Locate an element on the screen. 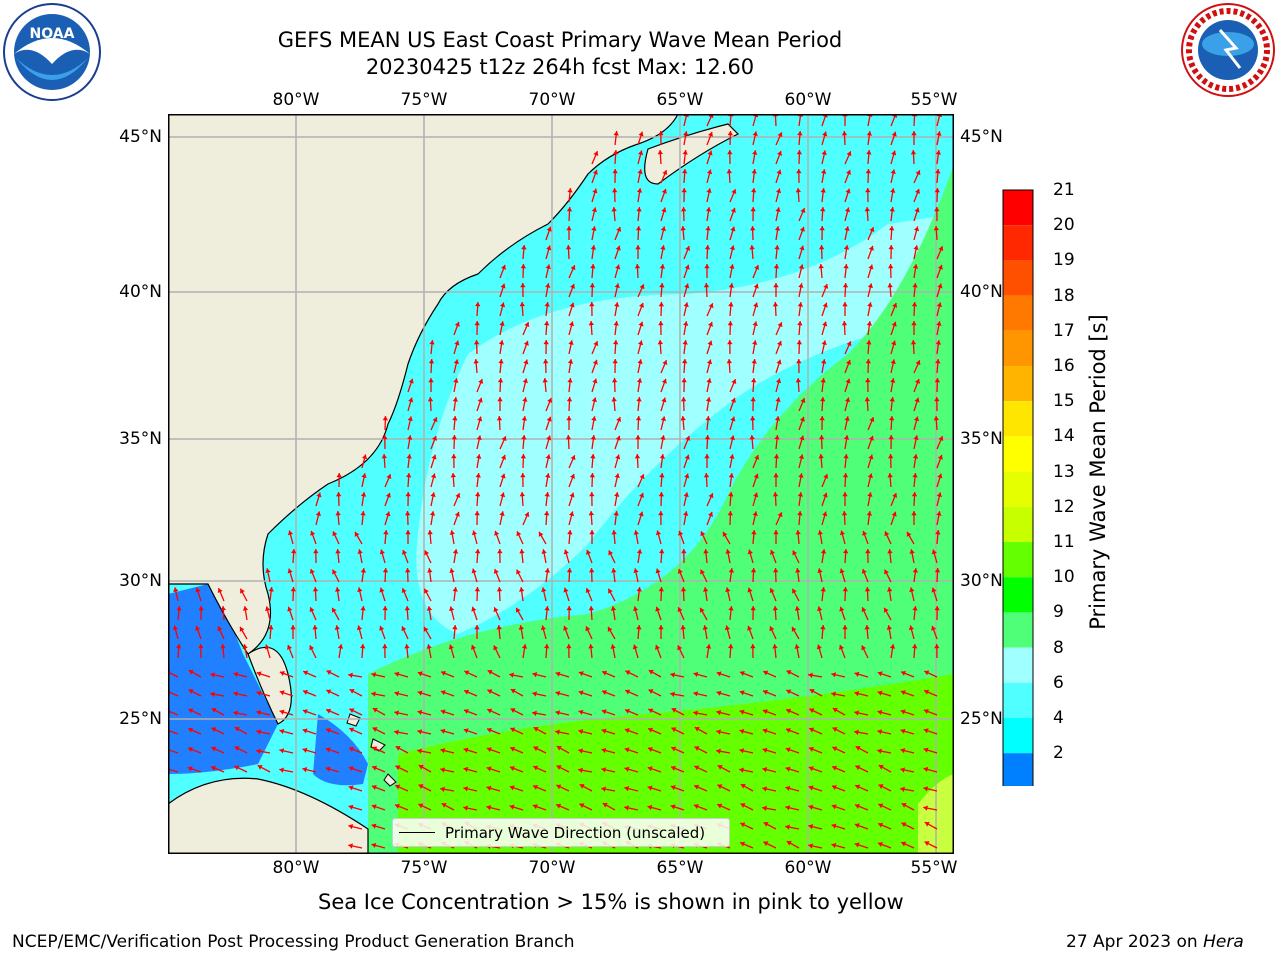 The image size is (1280, 960). colorbar-segment is located at coordinates (1018, 313).